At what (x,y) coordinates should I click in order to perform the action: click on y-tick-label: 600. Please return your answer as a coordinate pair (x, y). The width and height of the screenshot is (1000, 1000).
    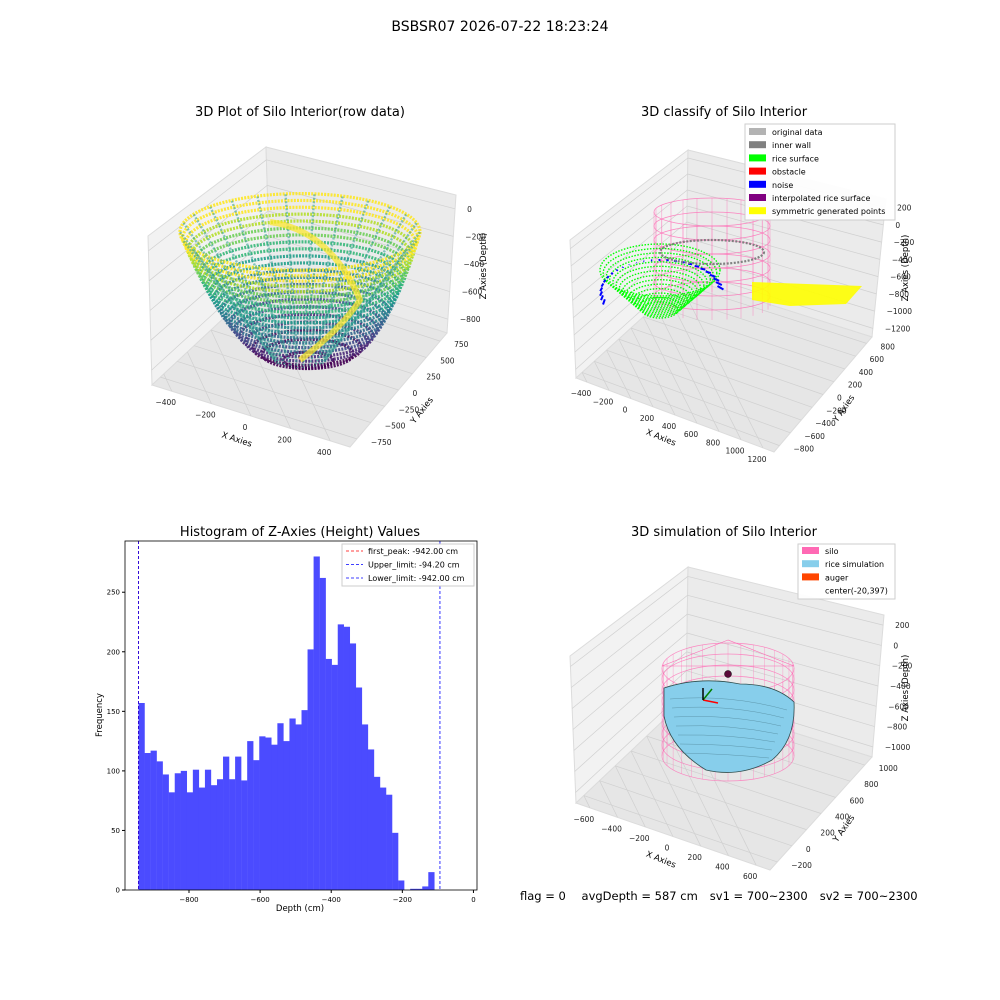
    Looking at the image, I should click on (857, 800).